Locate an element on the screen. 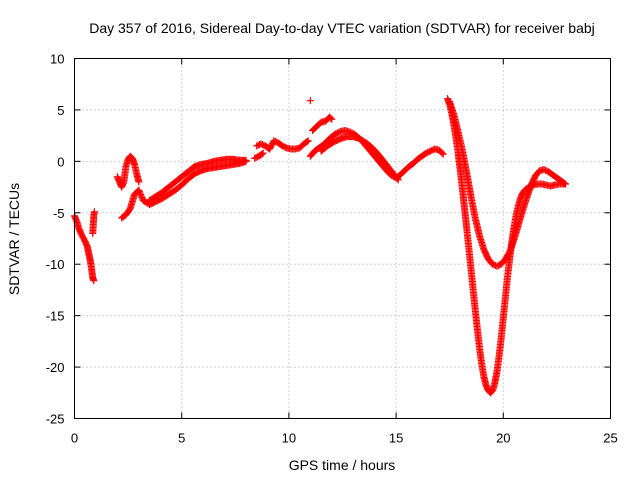 The width and height of the screenshot is (640, 480). x-tick-label: 10 is located at coordinates (289, 438).